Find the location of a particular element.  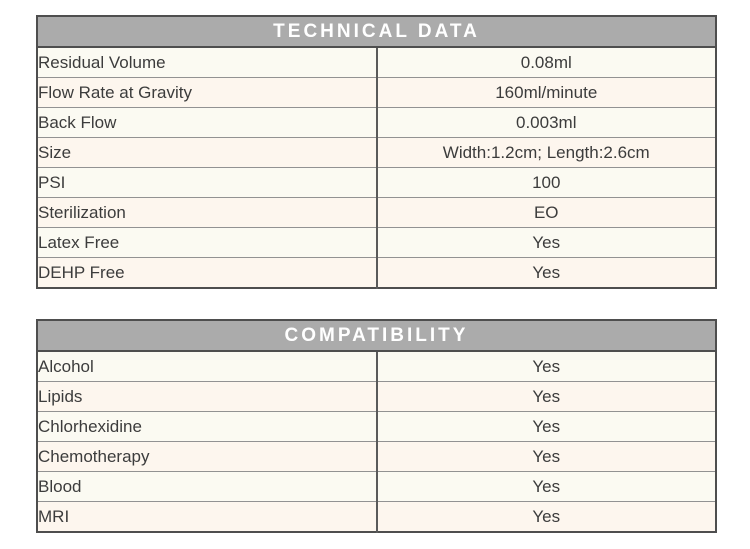

table-row: Back Flow 0.003ml is located at coordinates (376, 122).